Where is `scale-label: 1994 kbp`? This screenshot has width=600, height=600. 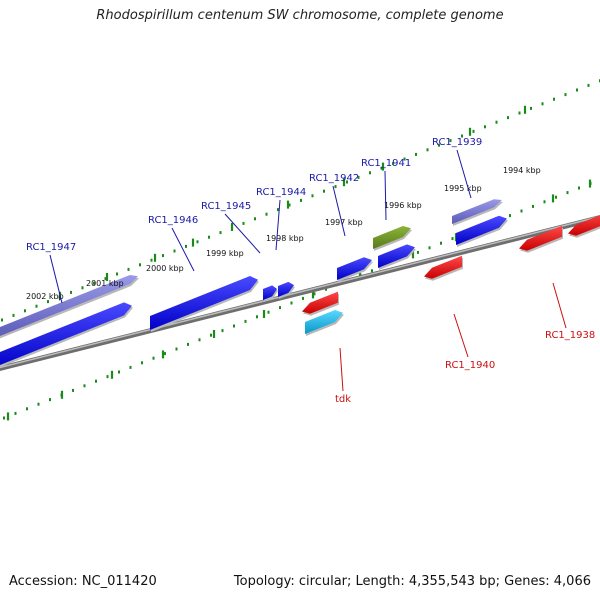 scale-label: 1994 kbp is located at coordinates (522, 170).